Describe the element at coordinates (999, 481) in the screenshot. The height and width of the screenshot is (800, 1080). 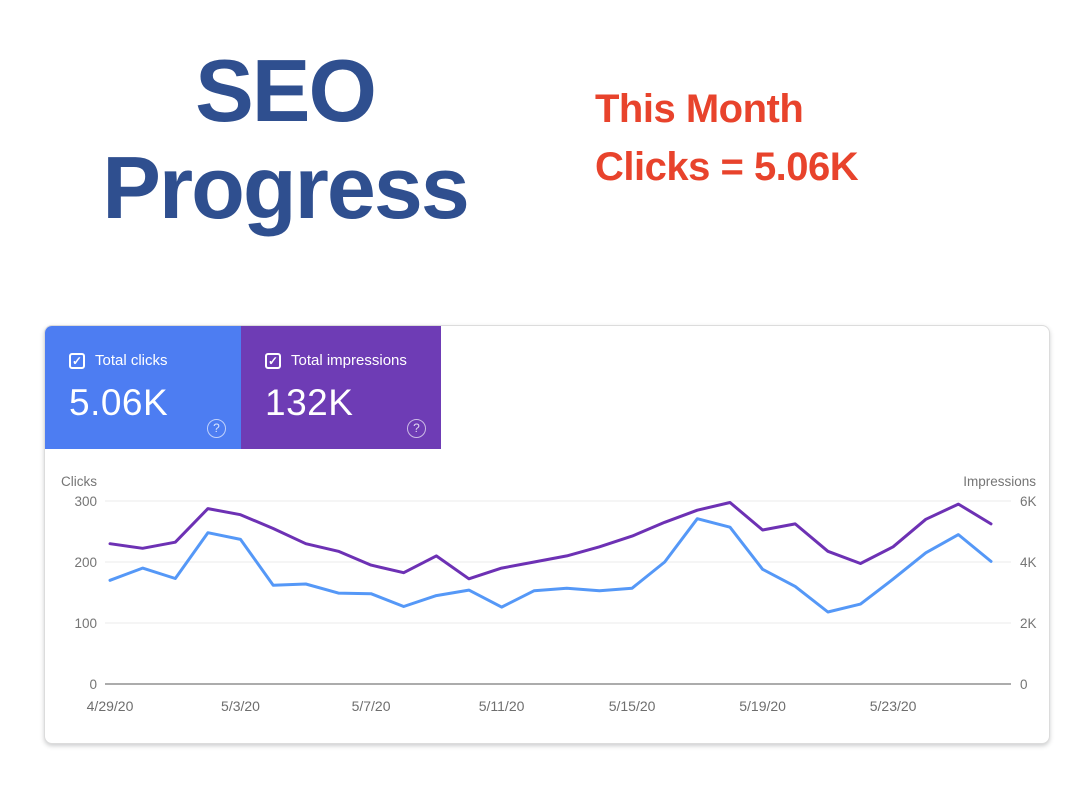
I see `right-axis-title: Impressions` at that location.